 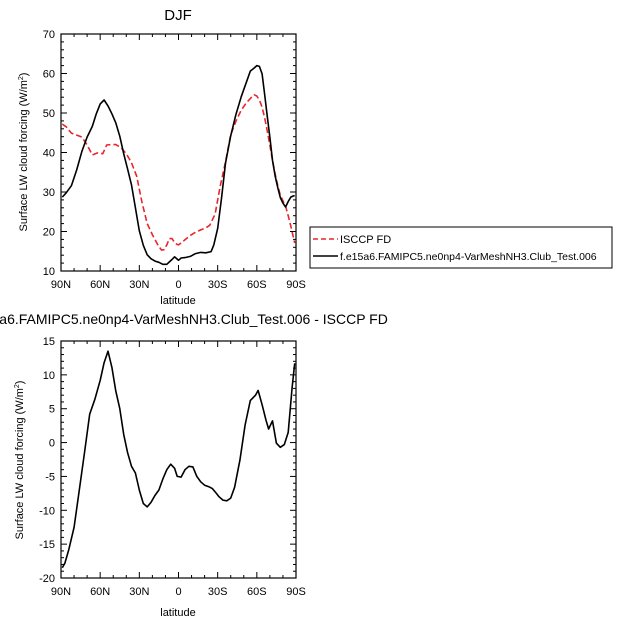 I want to click on chart-bottom-xtick-label: 30S, so click(x=218, y=592).